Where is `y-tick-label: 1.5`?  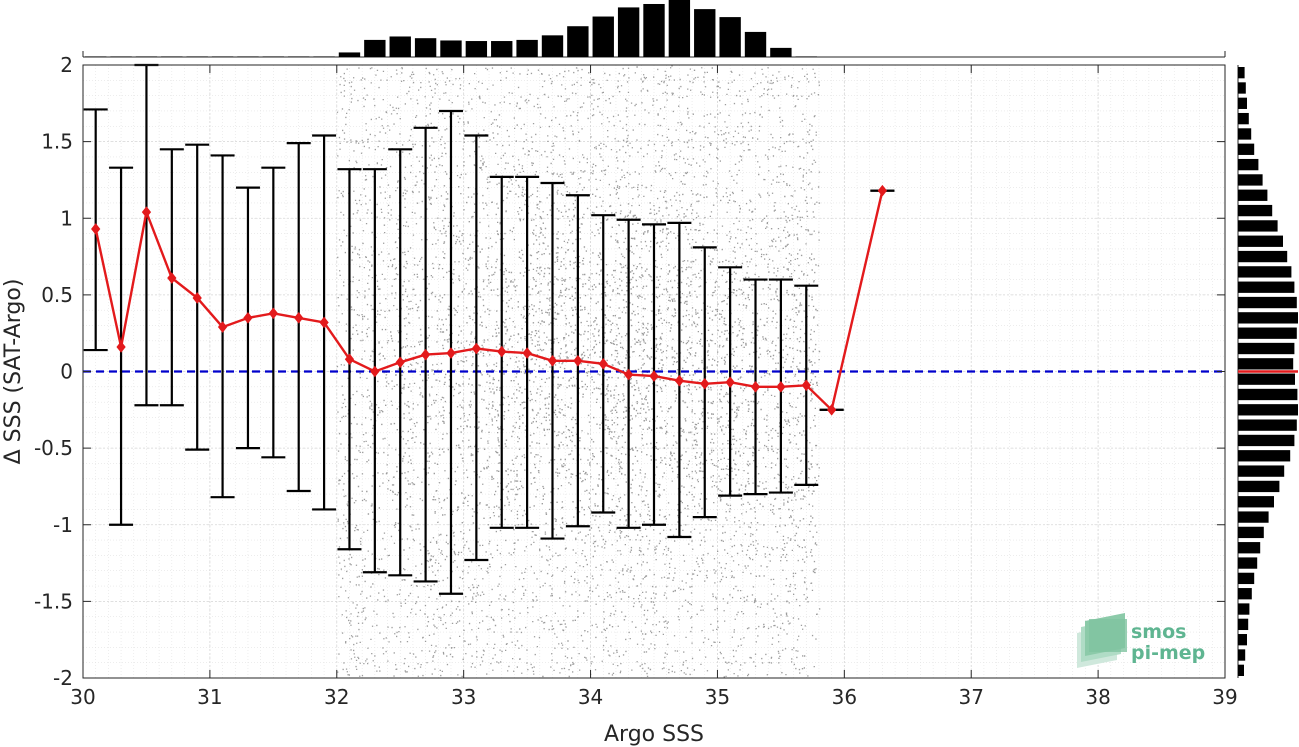
y-tick-label: 1.5 is located at coordinates (57, 142).